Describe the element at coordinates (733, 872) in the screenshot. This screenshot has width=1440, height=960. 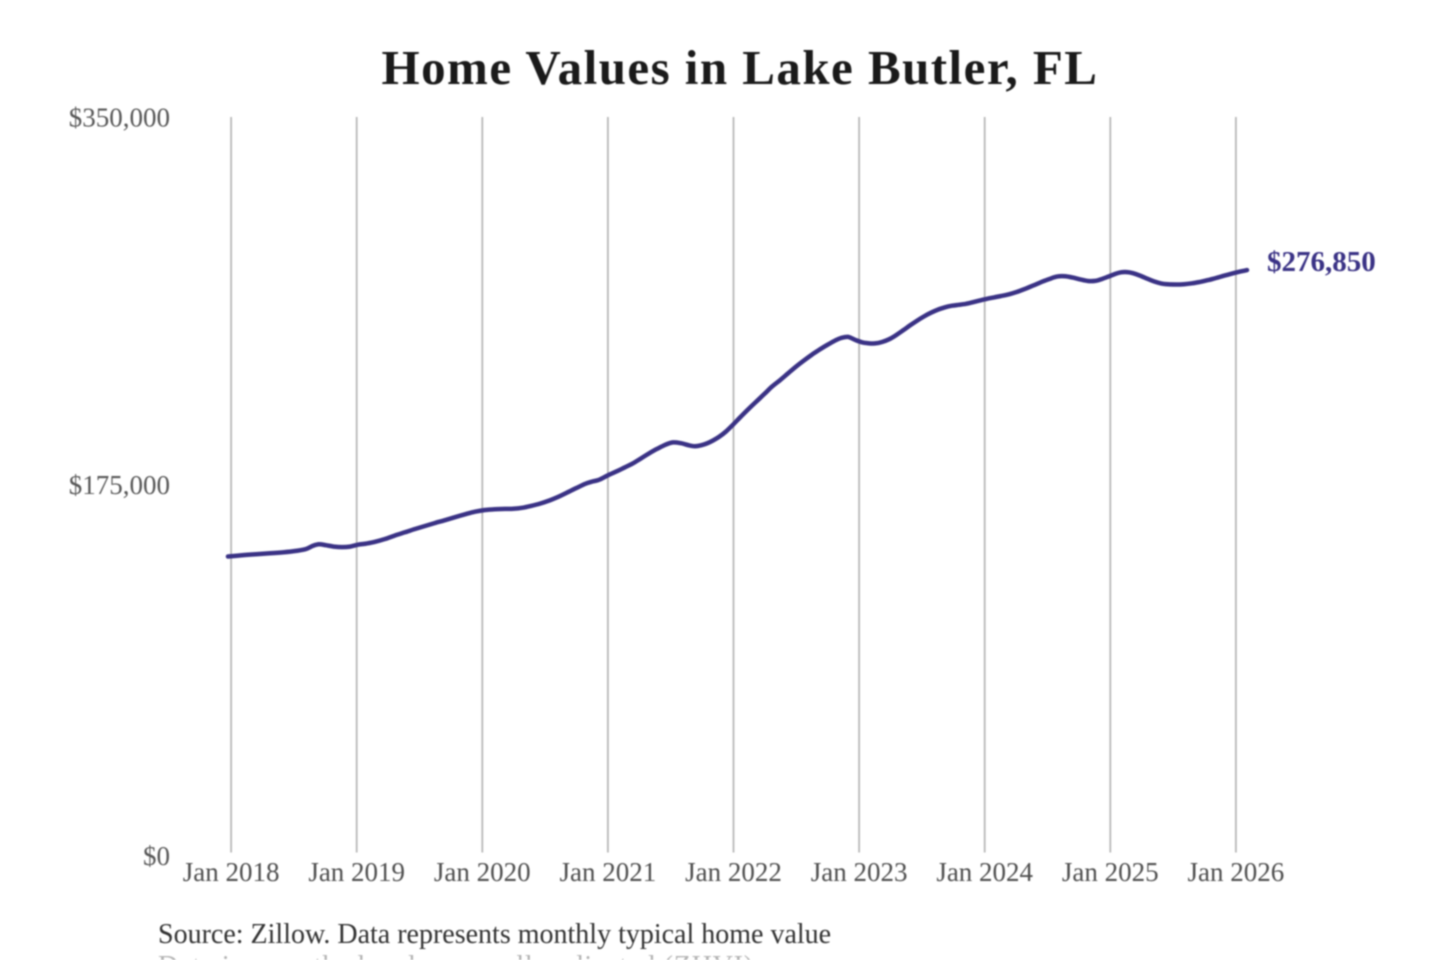
I see `svg-text: Jan 2022` at that location.